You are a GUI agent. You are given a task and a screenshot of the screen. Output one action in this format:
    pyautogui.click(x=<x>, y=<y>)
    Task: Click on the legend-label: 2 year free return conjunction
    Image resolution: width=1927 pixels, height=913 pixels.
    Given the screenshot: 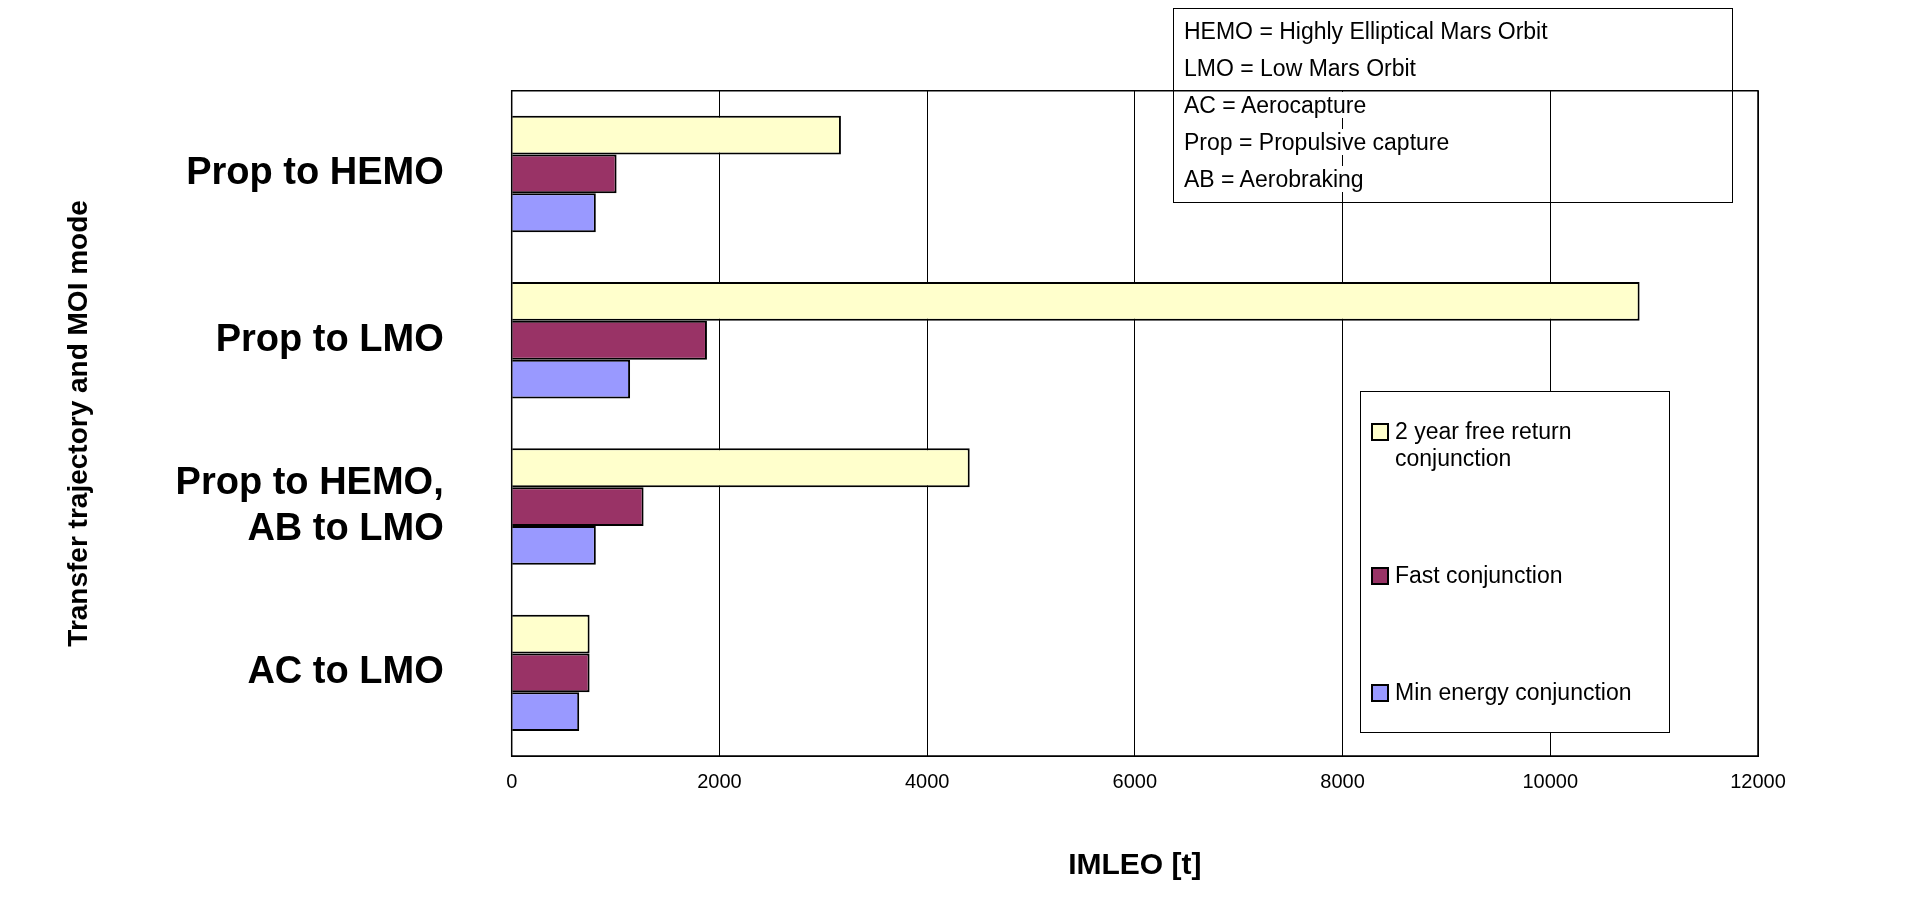 What is the action you would take?
    pyautogui.click(x=1484, y=445)
    